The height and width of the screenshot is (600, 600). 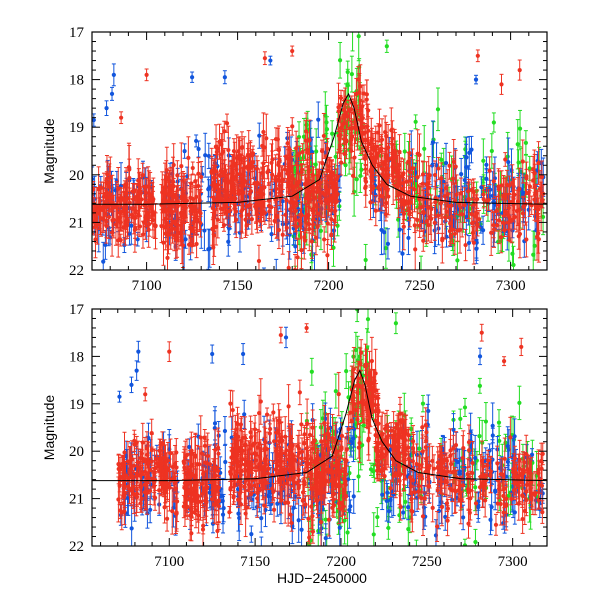 What do you see at coordinates (169, 562) in the screenshot?
I see `x-tick-label: 7100` at bounding box center [169, 562].